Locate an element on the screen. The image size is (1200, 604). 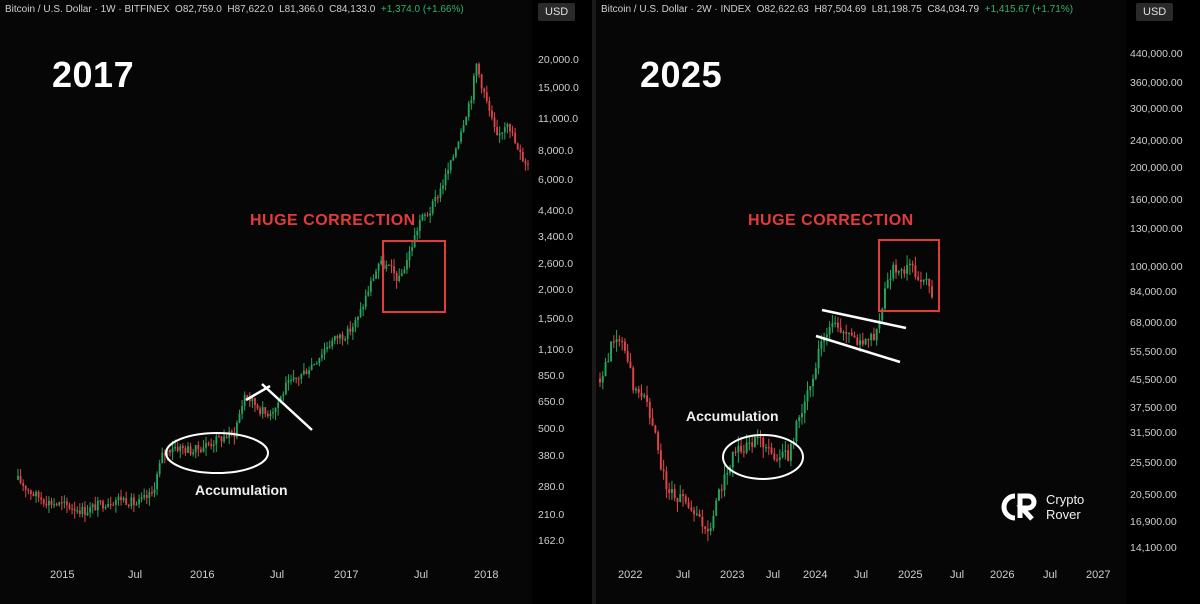
x-tick-label: 2015 is located at coordinates (62, 575).